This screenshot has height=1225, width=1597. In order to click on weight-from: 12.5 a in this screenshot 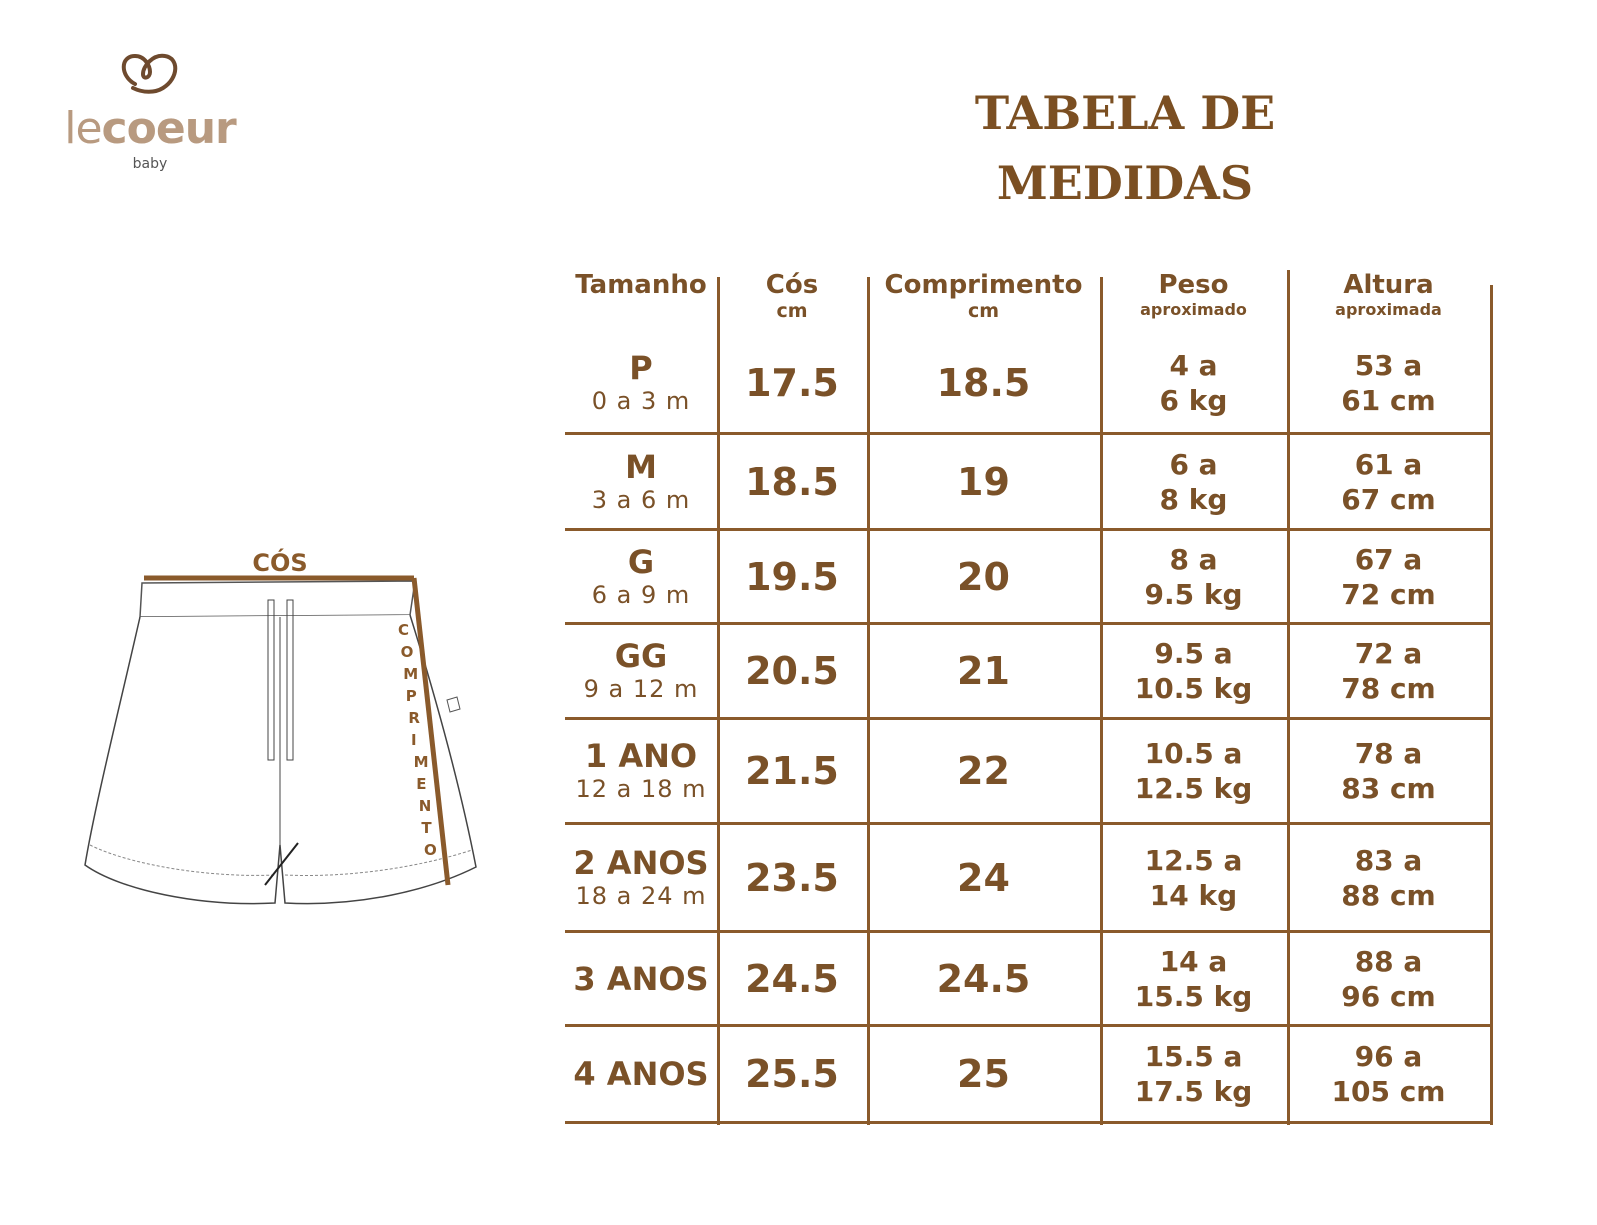, I will do `click(1193, 860)`.